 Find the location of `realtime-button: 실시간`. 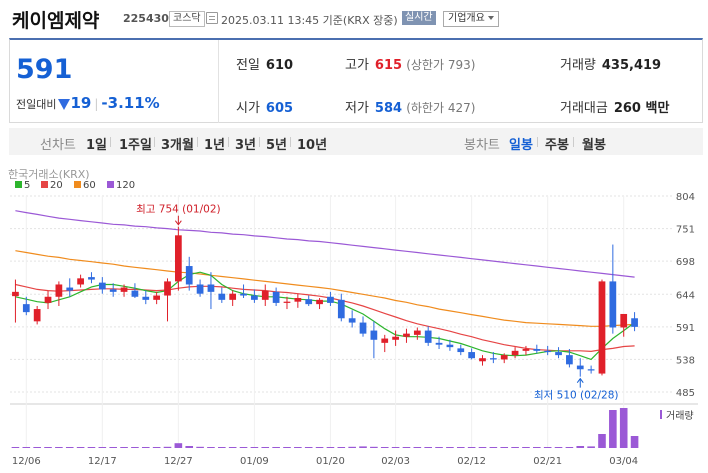

realtime-button: 실시간 is located at coordinates (419, 18).